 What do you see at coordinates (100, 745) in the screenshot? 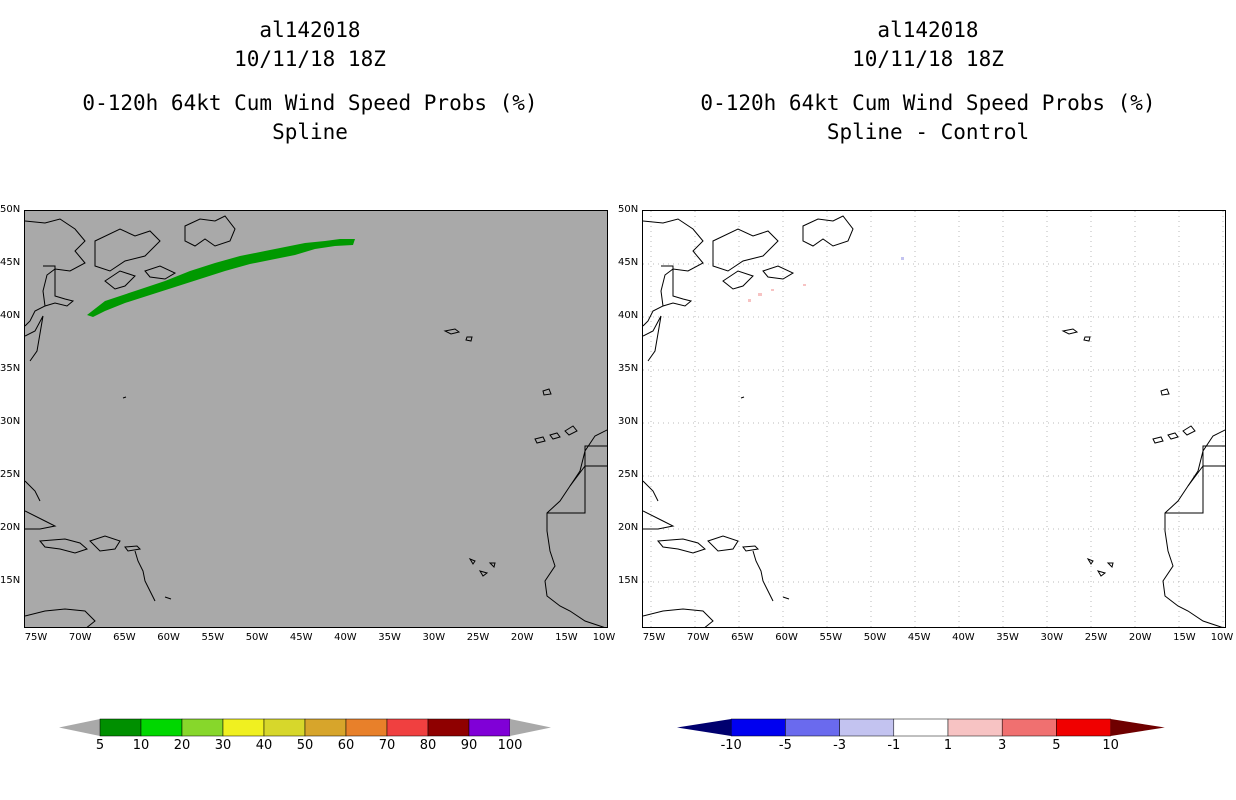
I see `left-cbar-label-0: 5` at bounding box center [100, 745].